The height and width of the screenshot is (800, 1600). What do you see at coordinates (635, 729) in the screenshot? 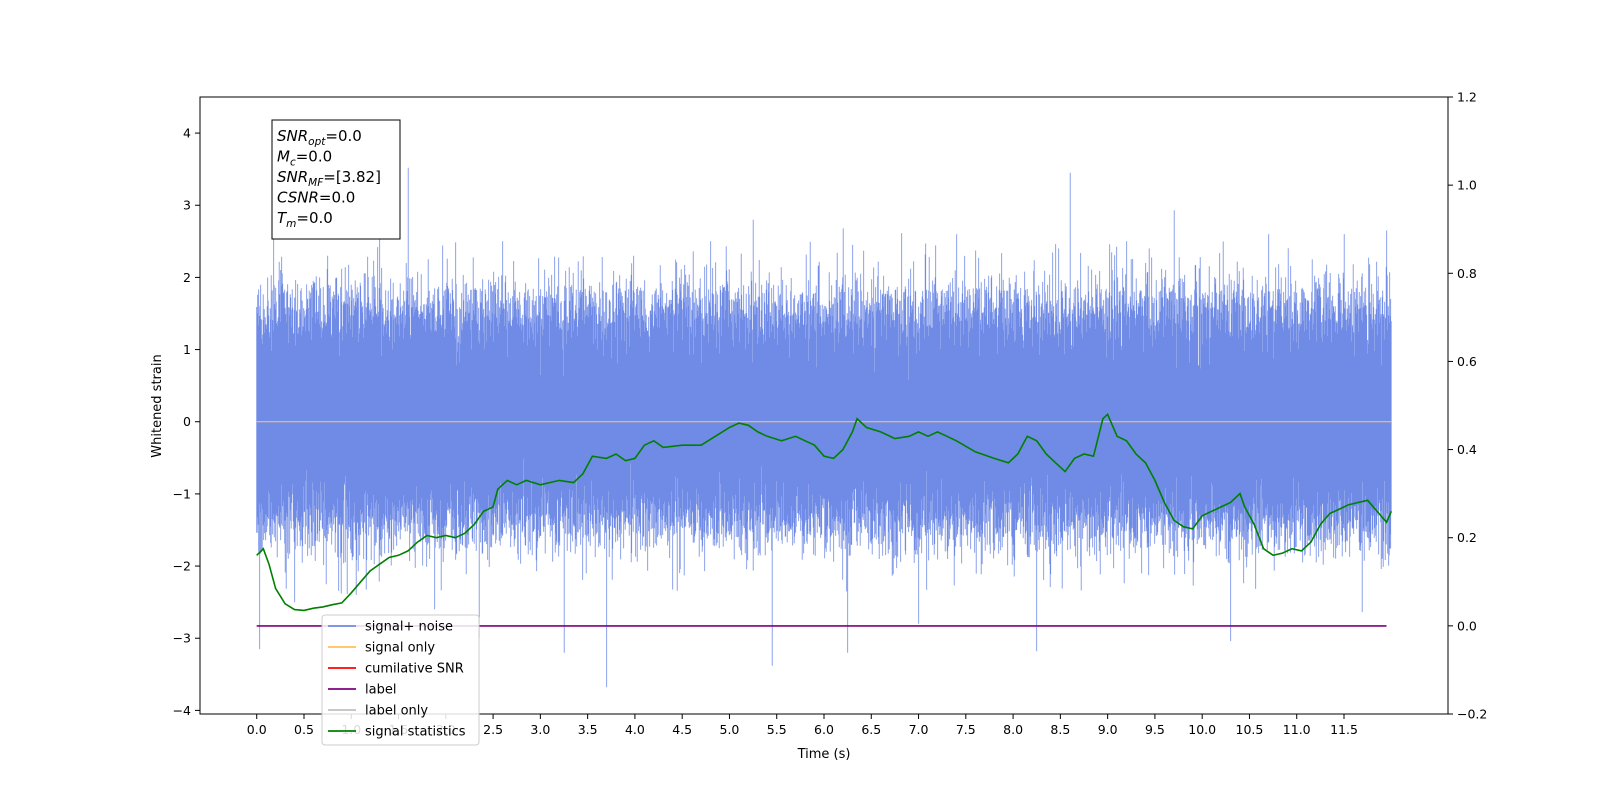
I see `x-tick-label: 4.0` at bounding box center [635, 729].